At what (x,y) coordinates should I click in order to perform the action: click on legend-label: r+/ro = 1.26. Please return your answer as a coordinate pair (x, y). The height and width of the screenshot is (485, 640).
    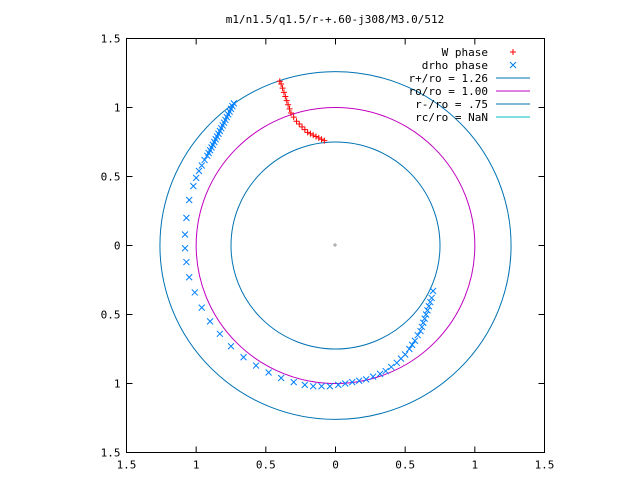
    Looking at the image, I should click on (448, 78).